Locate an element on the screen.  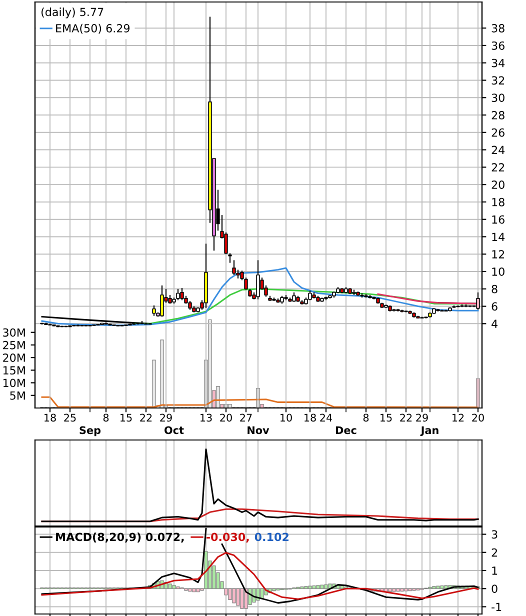
y-tick-label: 14 is located at coordinates (498, 236).